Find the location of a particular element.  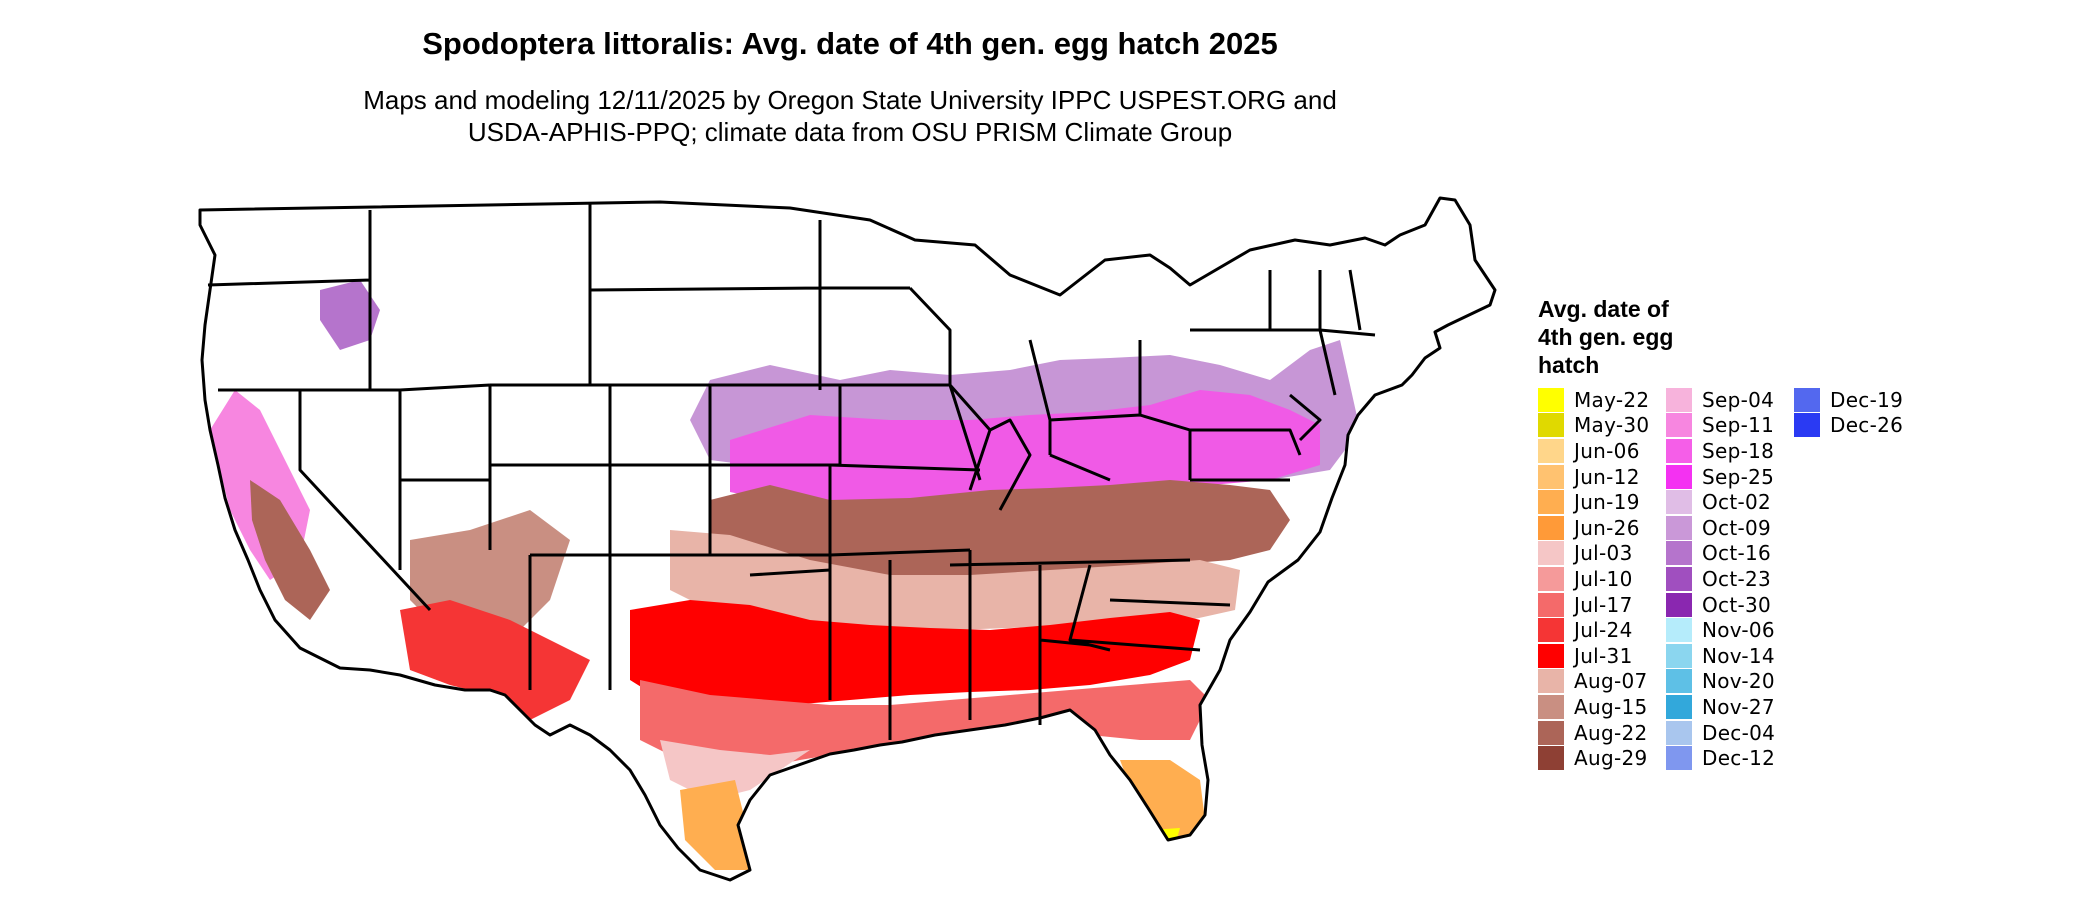

legend-label: Nov-27 is located at coordinates (1738, 706).